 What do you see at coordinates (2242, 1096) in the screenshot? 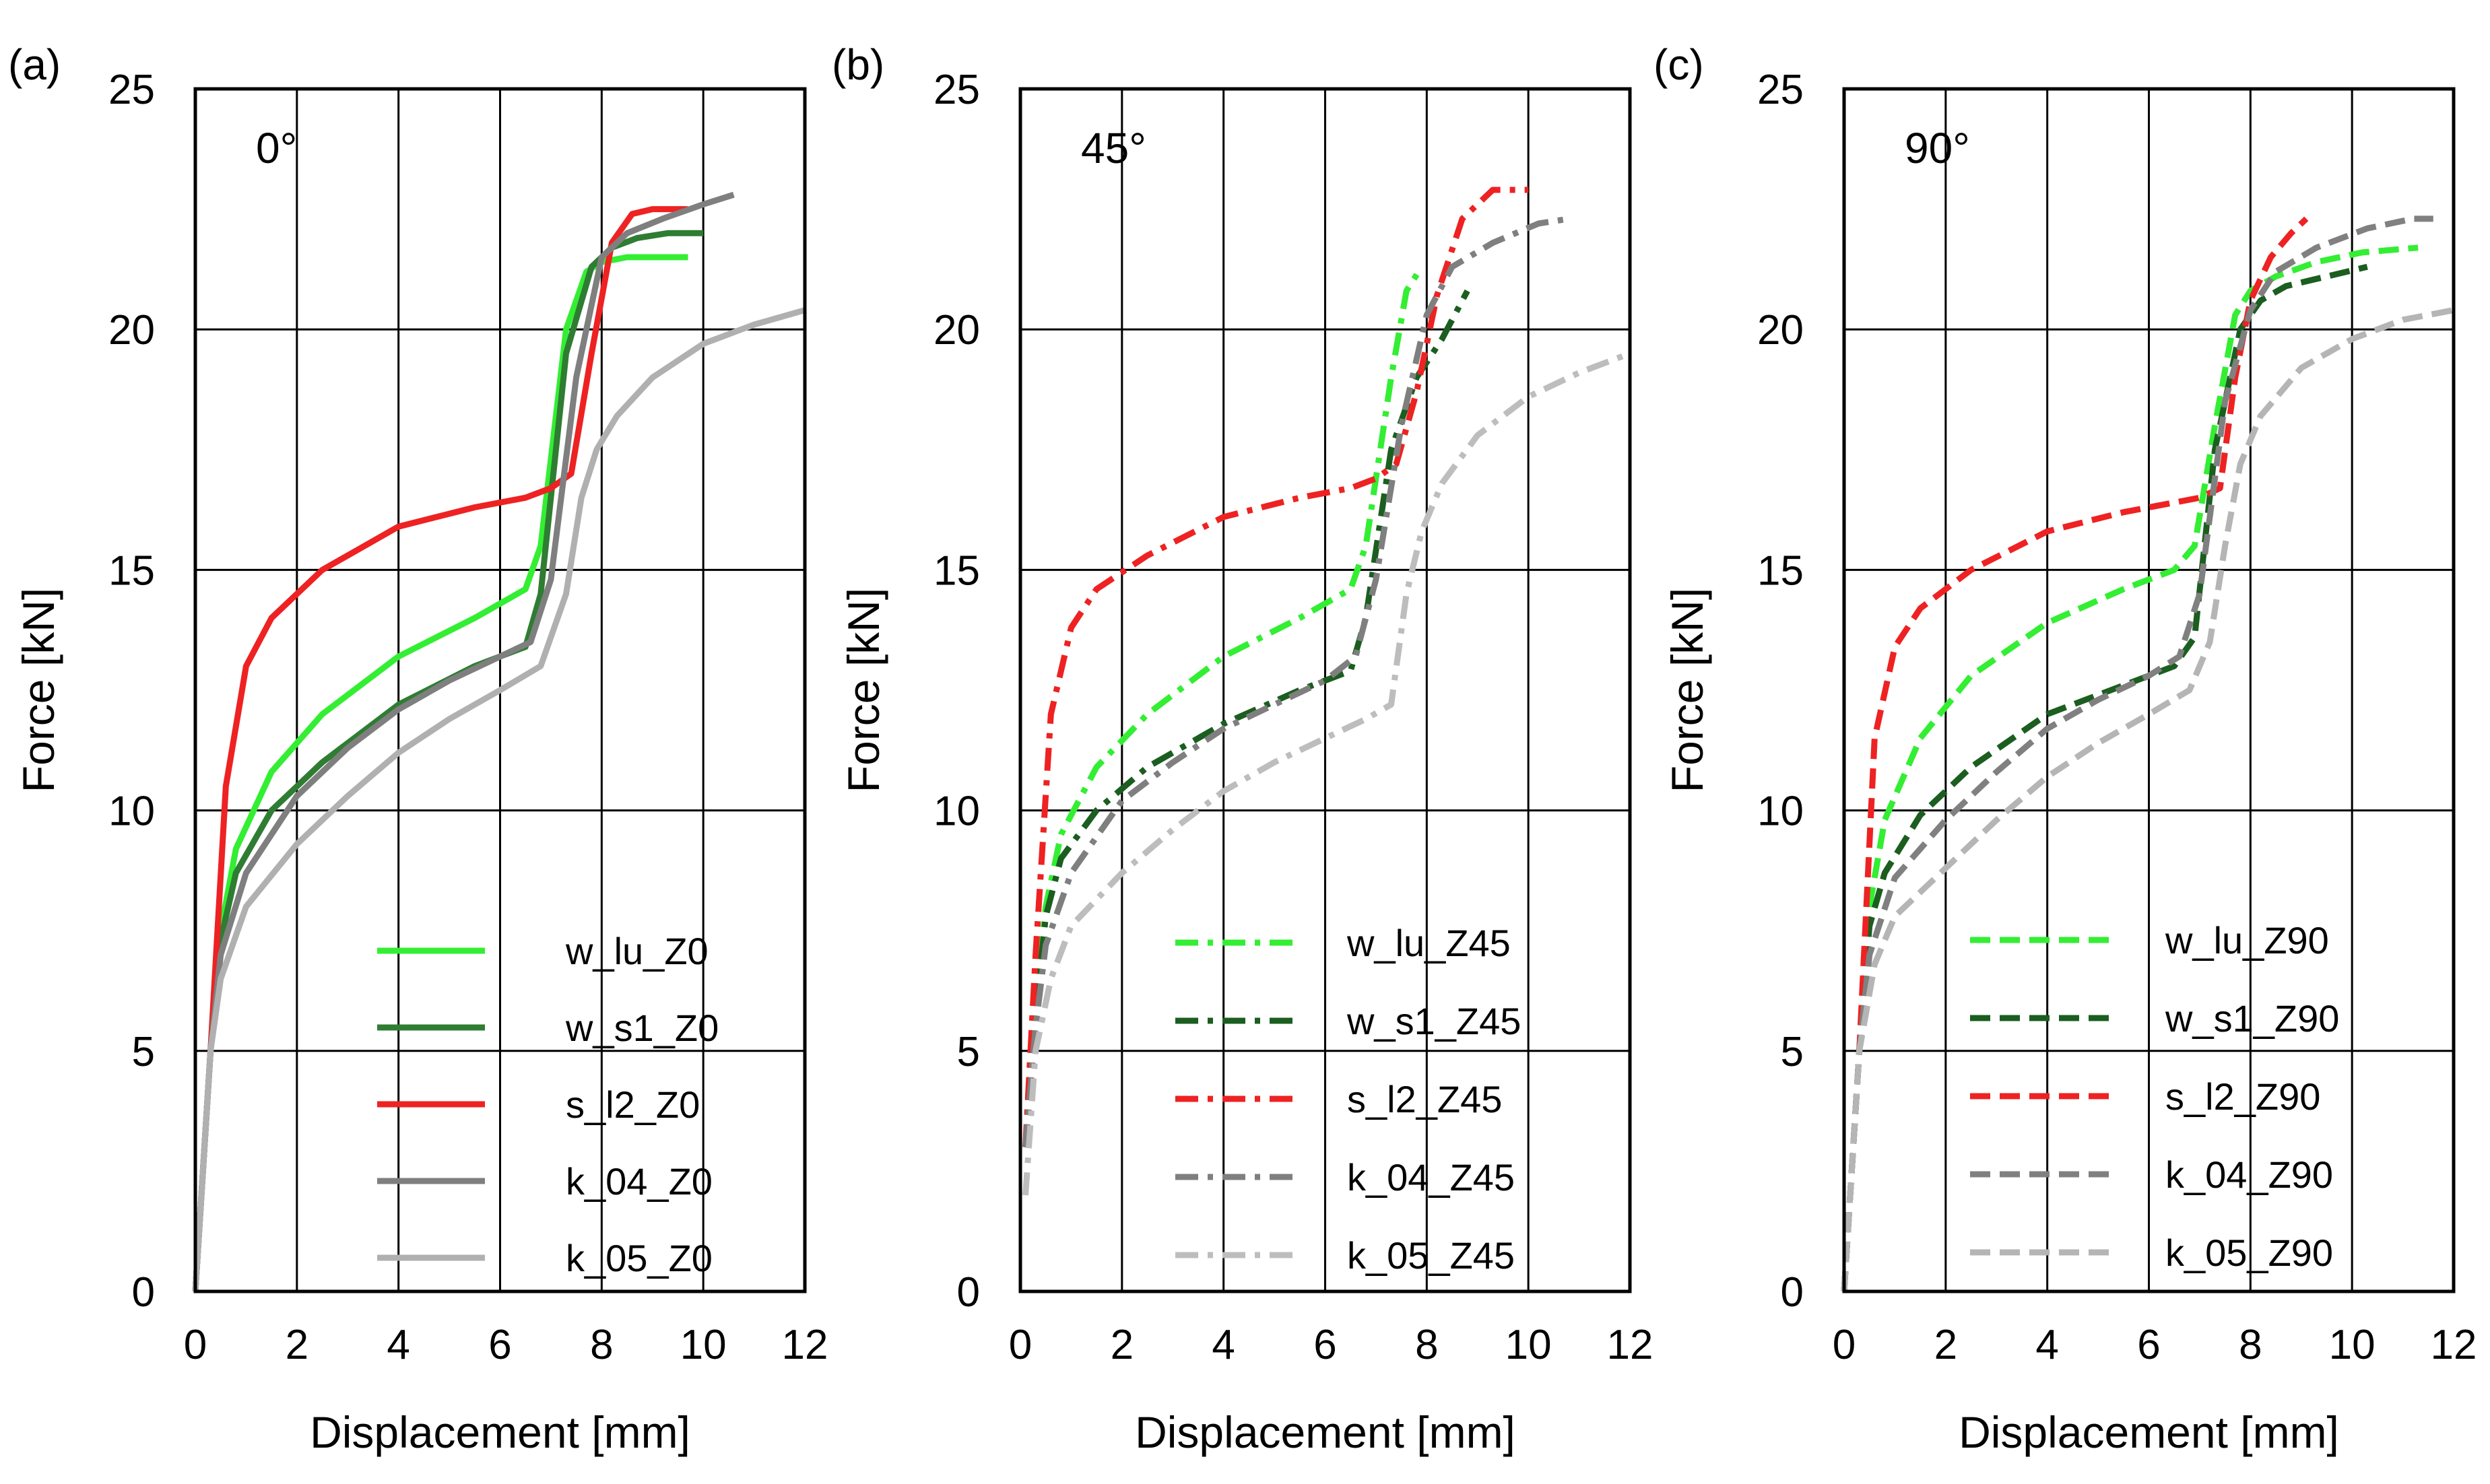
I see `panel-2-legend-label-2: s_l2_Z90` at bounding box center [2242, 1096].